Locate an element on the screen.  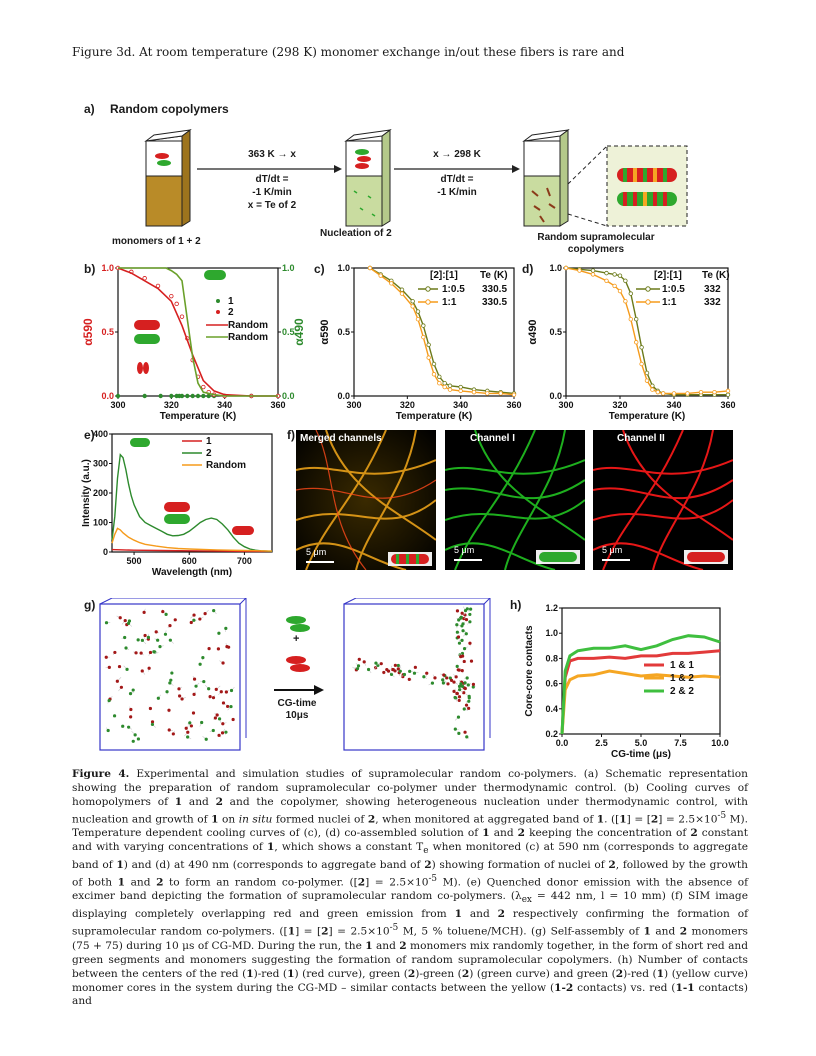
caption-text: )-green ( is located at coordinates (438, 973).